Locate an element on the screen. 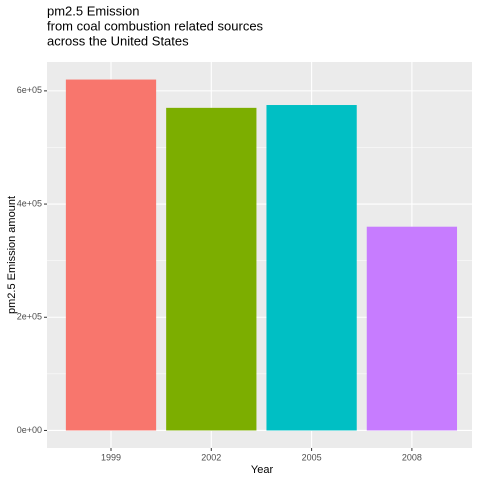 This screenshot has height=480, width=480. y-tick-label: 2e+05 is located at coordinates (29, 317).